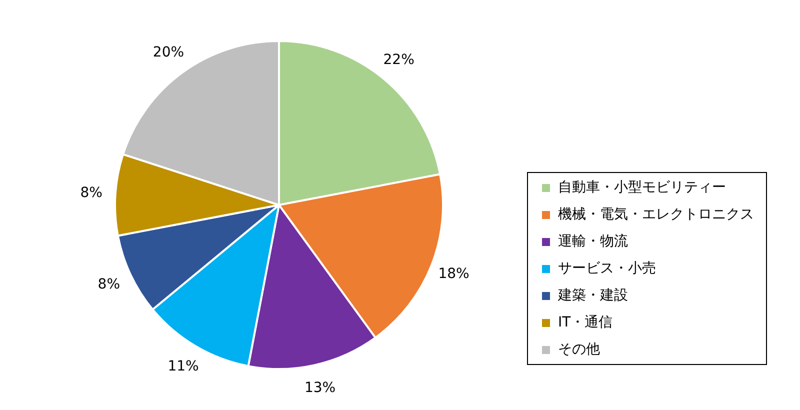 This screenshot has height=410, width=800. Describe the element at coordinates (183, 366) in the screenshot. I see `data-label: 11%` at that location.